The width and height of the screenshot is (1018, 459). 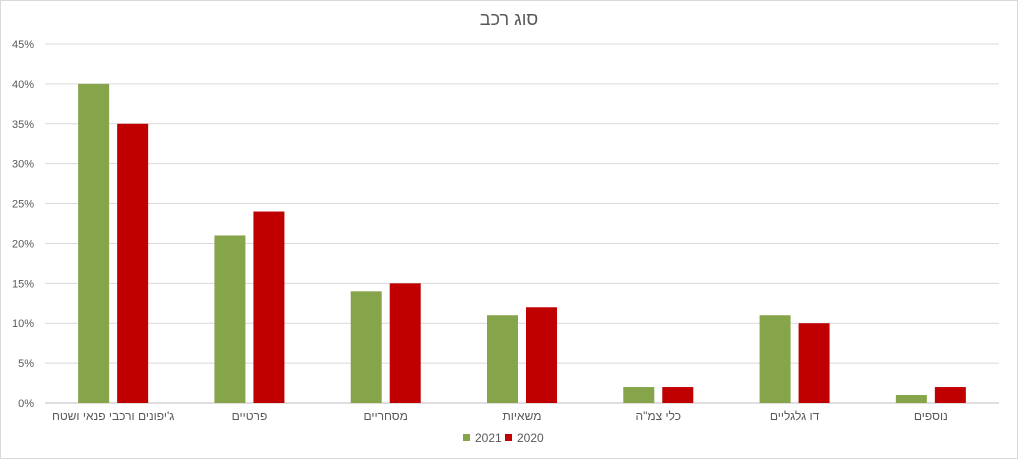 What do you see at coordinates (23, 165) in the screenshot?
I see `y-tick-label: 30%` at bounding box center [23, 165].